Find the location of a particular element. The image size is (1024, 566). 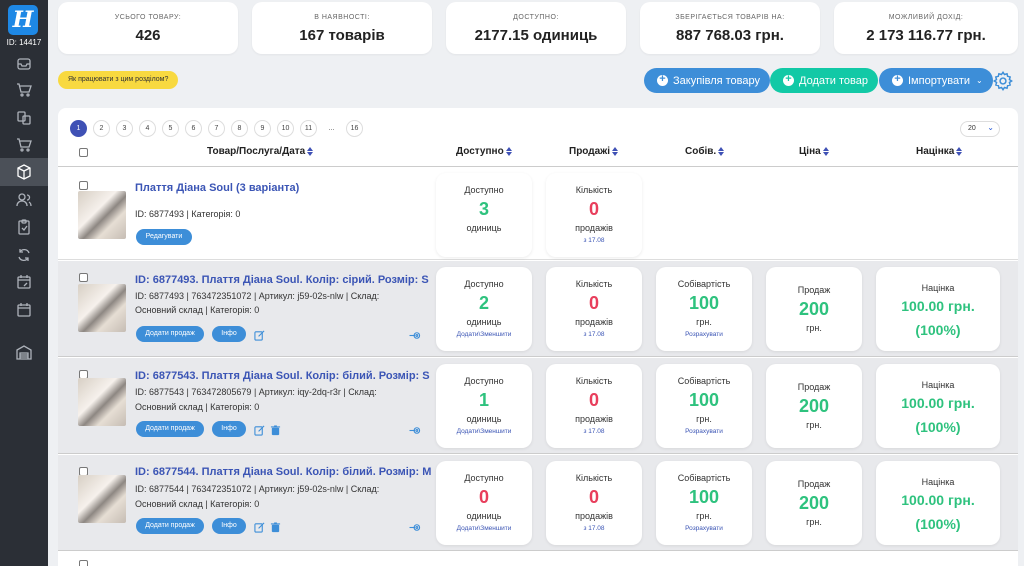

page-button: 9 is located at coordinates (262, 128).